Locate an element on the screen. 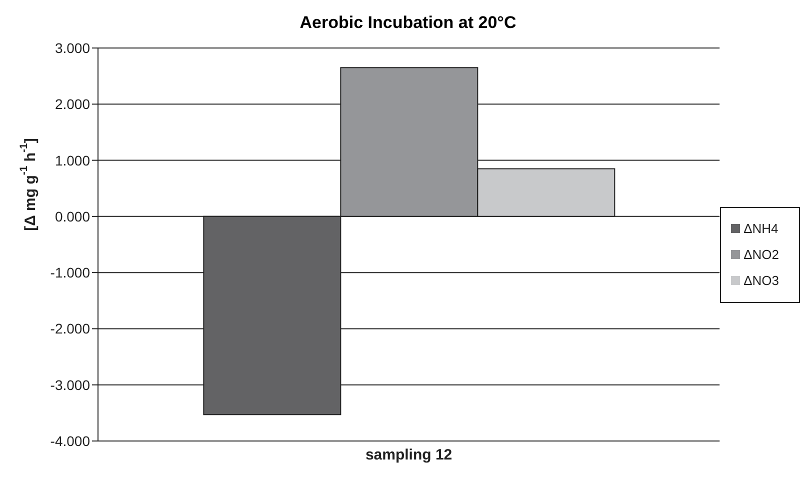  y-tick-label: 3.000 is located at coordinates (72, 48).